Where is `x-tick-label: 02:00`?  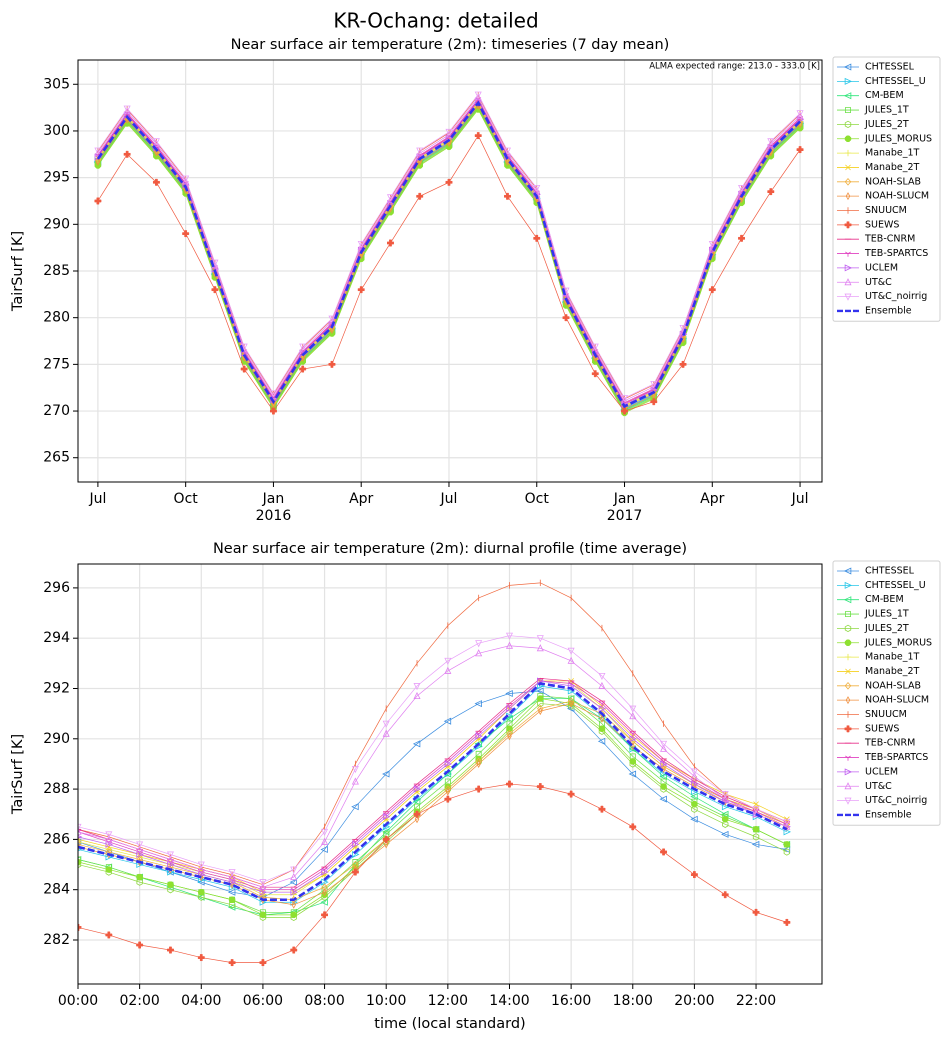 x-tick-label: 02:00 is located at coordinates (139, 1001).